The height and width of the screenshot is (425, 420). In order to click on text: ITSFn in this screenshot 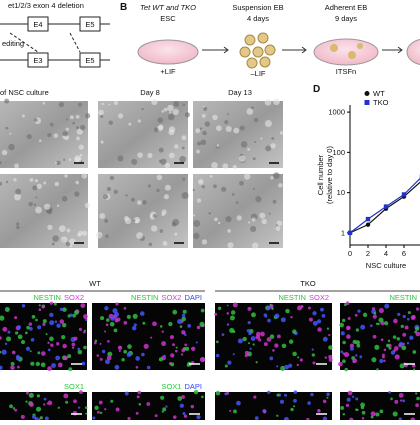, I will do `click(346, 71)`.